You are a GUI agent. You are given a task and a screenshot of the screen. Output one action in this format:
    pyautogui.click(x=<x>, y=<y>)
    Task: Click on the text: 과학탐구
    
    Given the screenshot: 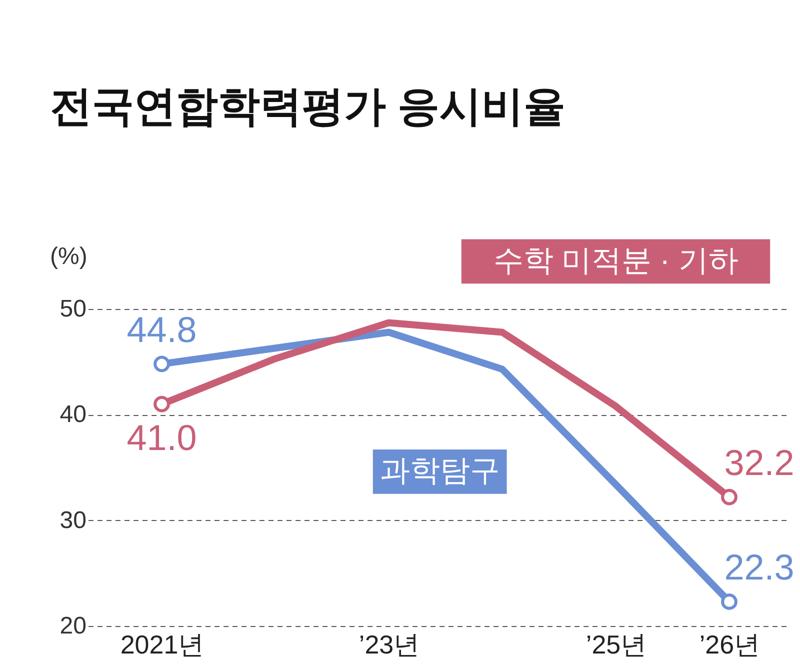 What is the action you would take?
    pyautogui.click(x=440, y=471)
    